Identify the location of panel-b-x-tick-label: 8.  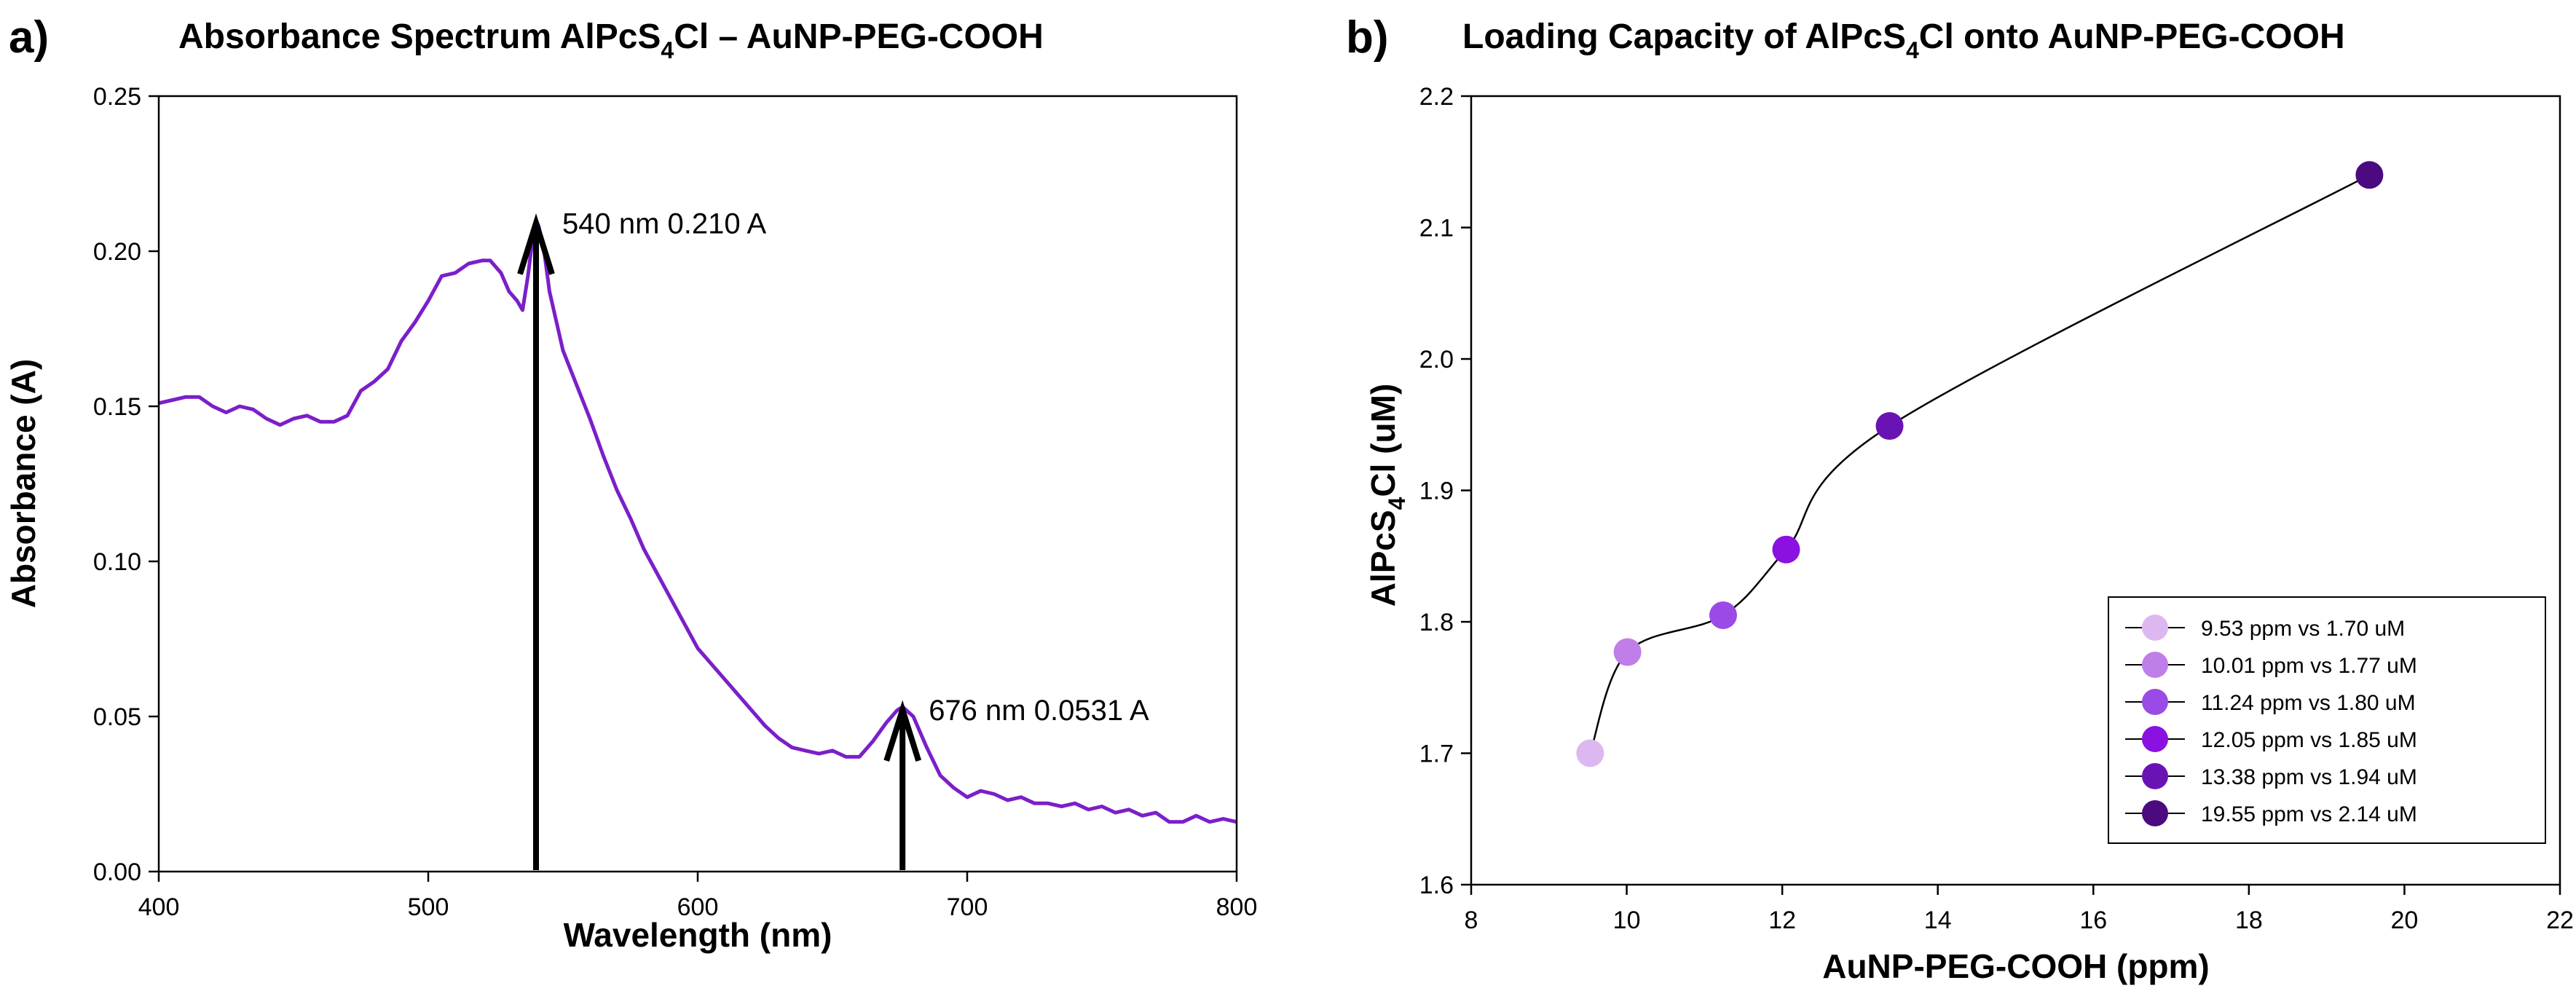
(1471, 921).